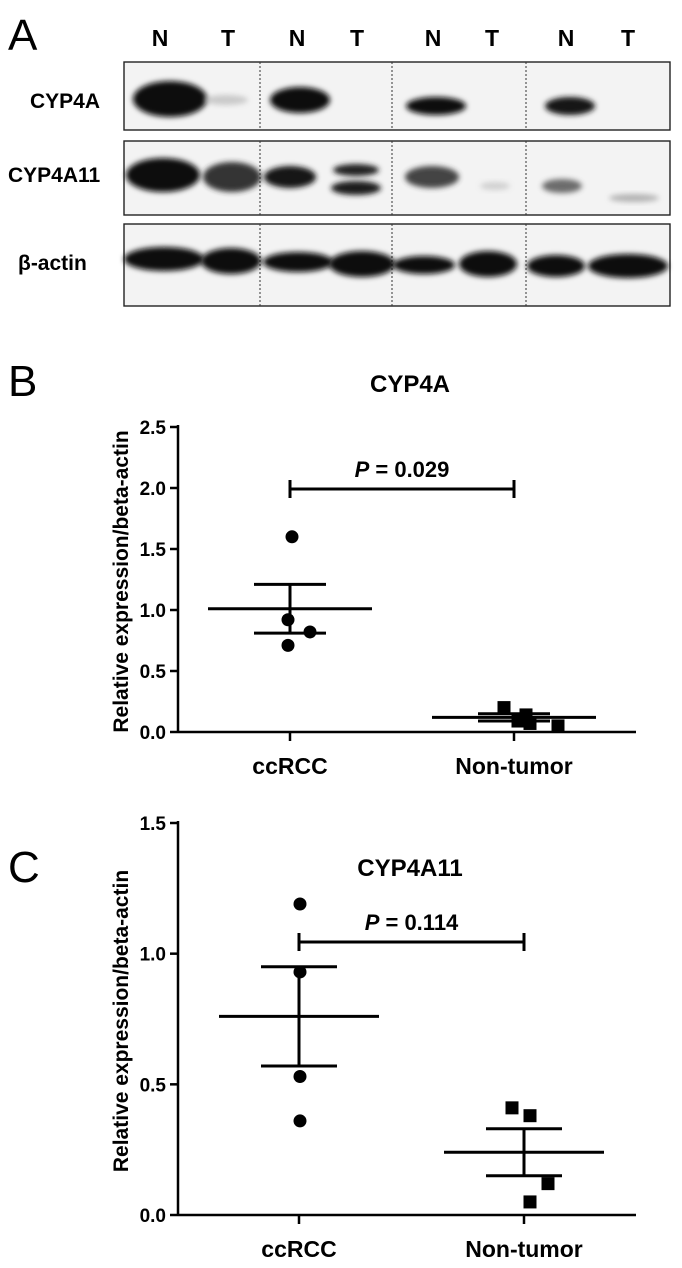 The width and height of the screenshot is (682, 1268). I want to click on protein-labels: CYP4A CYP4A11 β-actin, so click(54, 182).